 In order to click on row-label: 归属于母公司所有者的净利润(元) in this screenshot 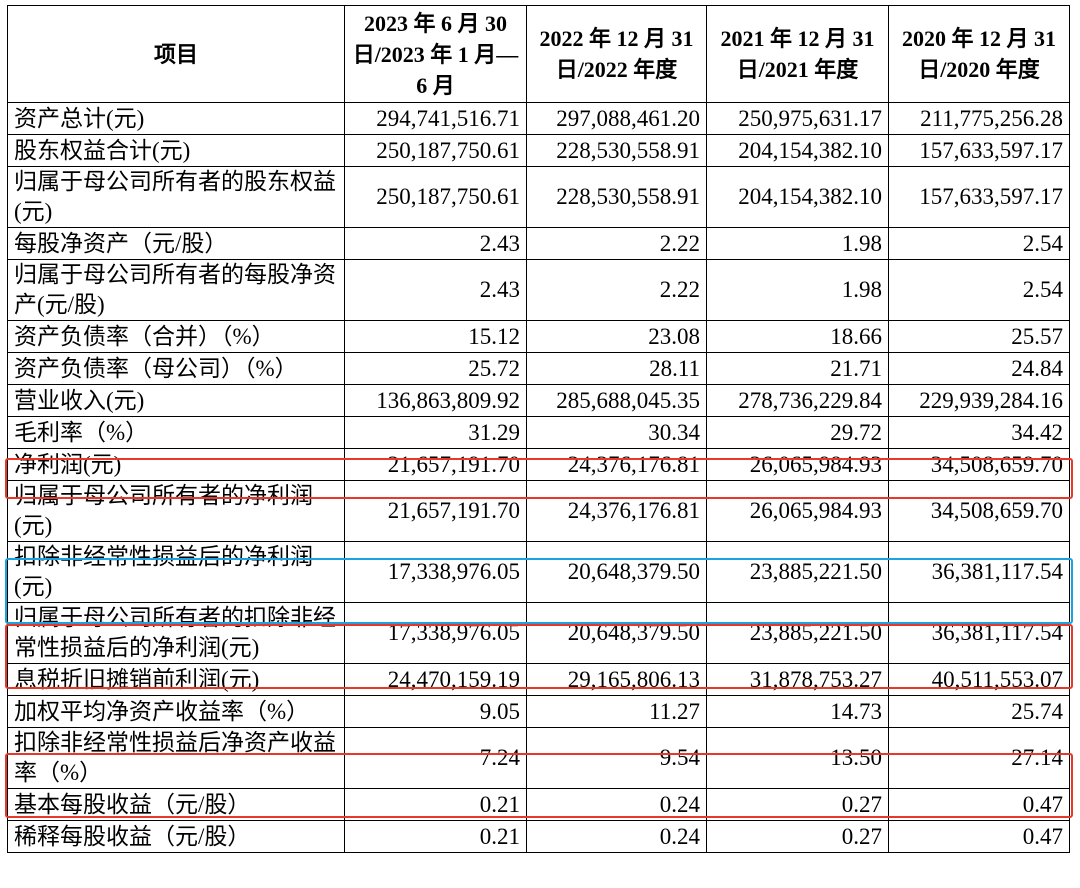, I will do `click(176, 511)`.